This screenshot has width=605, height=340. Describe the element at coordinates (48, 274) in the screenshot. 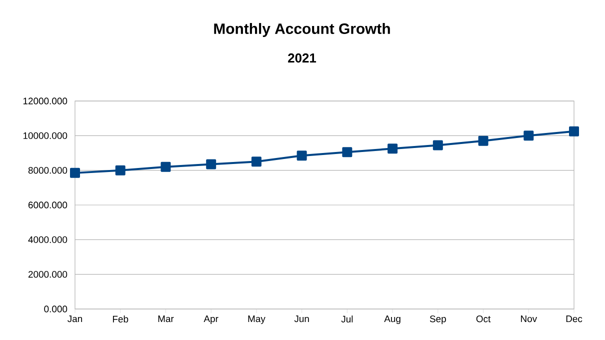

I see `y-tick-label: 2000.000` at that location.